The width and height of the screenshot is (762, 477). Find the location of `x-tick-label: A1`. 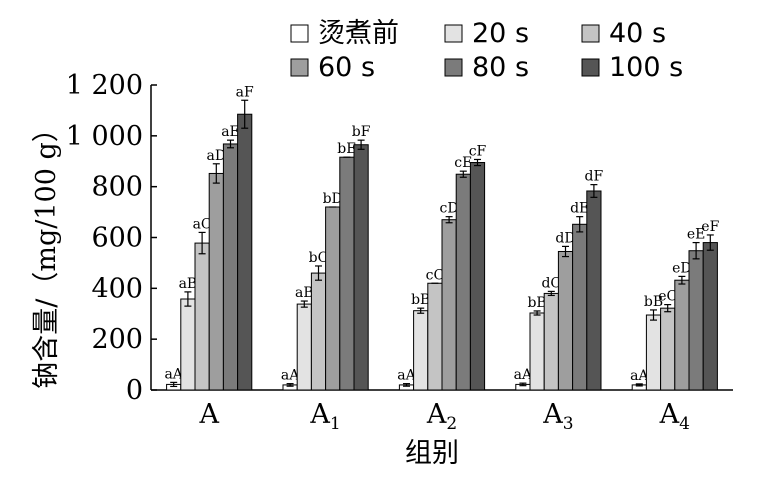

x-tick-label: A1 is located at coordinates (324, 416).